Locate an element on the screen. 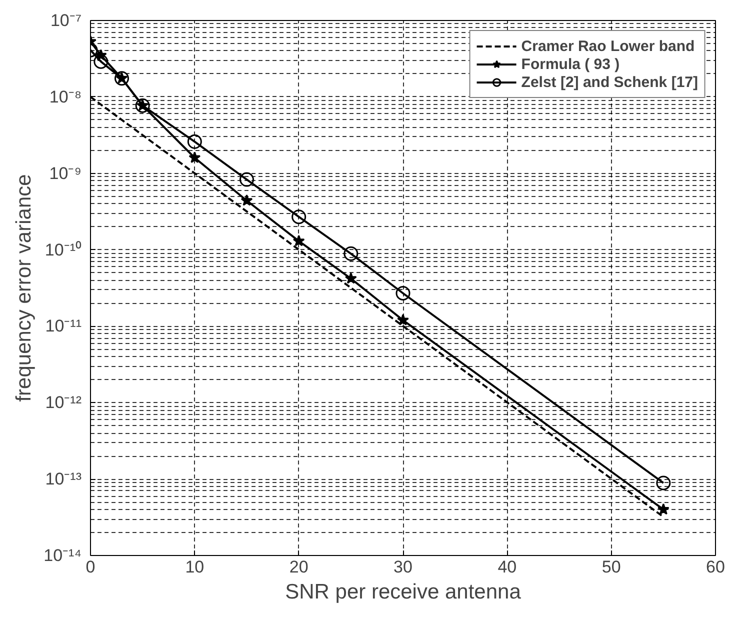  legend-label: Cramer Rao Lower band is located at coordinates (608, 46).